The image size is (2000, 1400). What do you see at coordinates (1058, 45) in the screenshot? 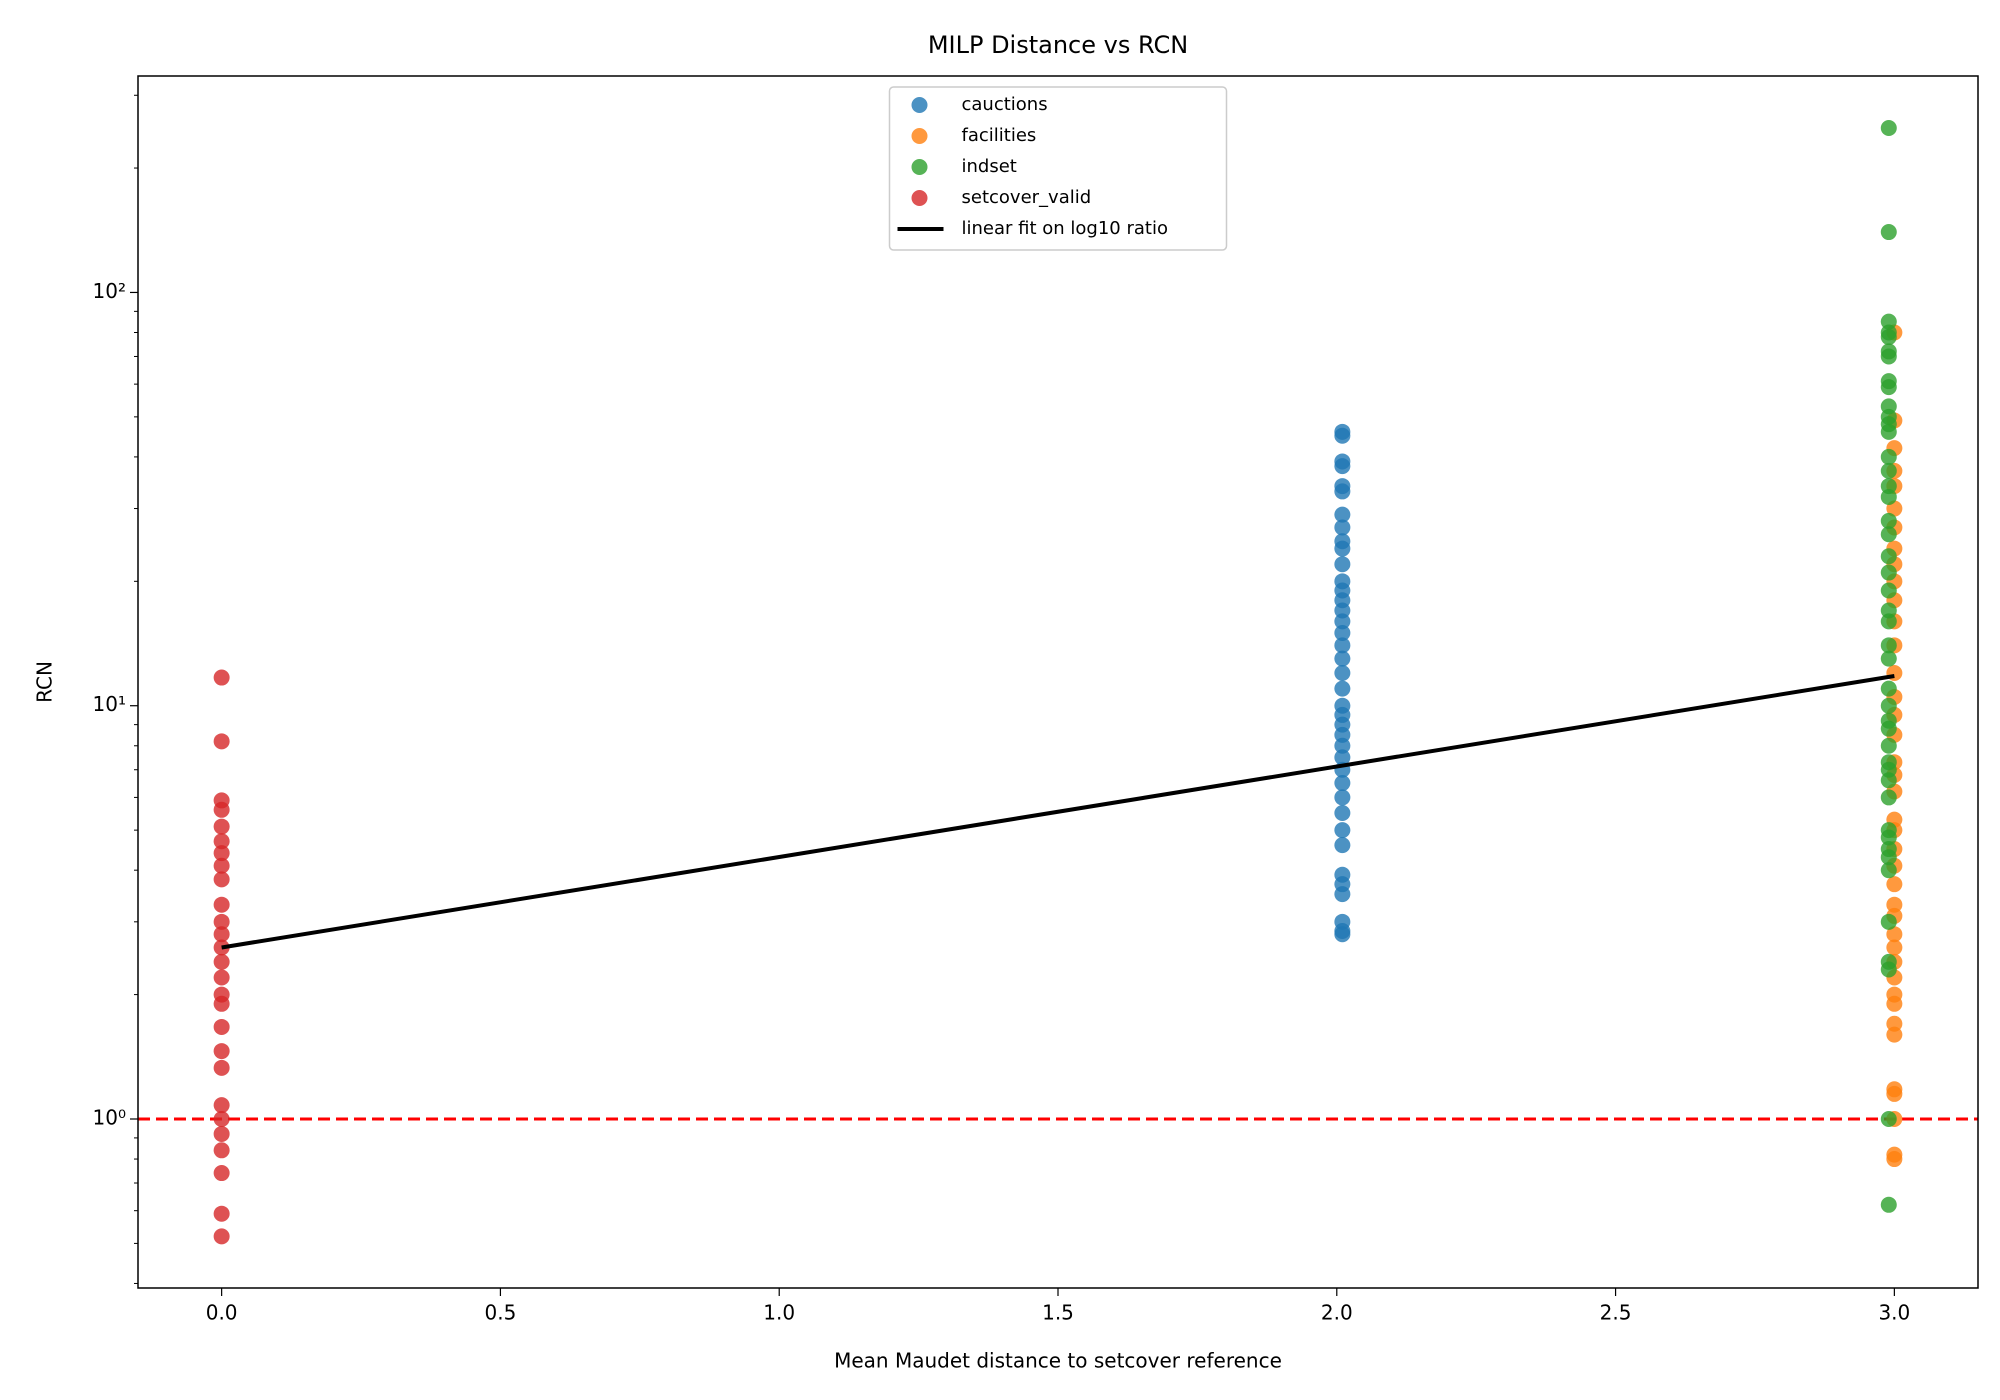
I see `chart-title: MILP Distance vs RCN` at bounding box center [1058, 45].